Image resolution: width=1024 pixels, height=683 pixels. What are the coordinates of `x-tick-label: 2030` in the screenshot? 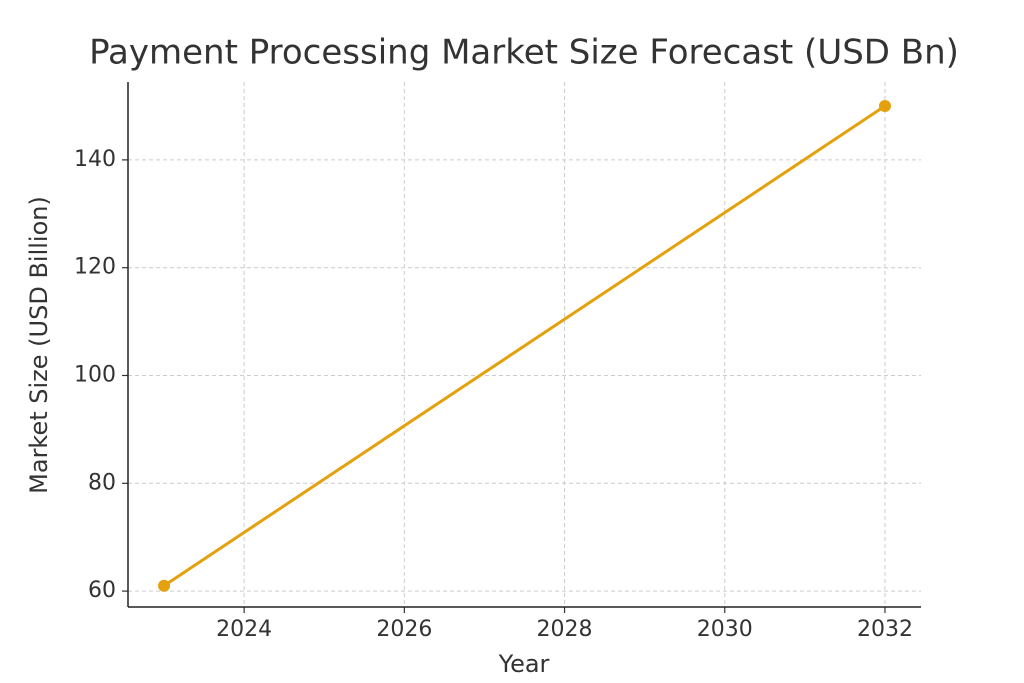 It's located at (725, 629).